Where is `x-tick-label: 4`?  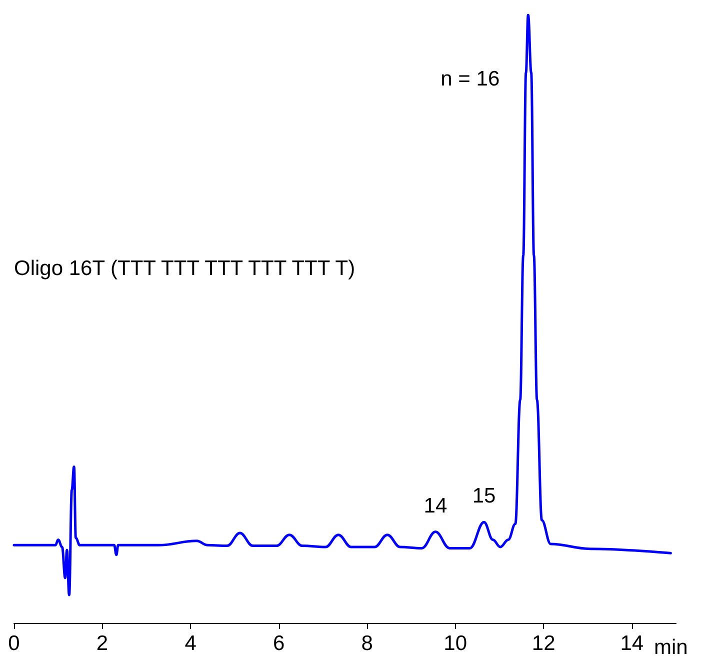 x-tick-label: 4 is located at coordinates (190, 643).